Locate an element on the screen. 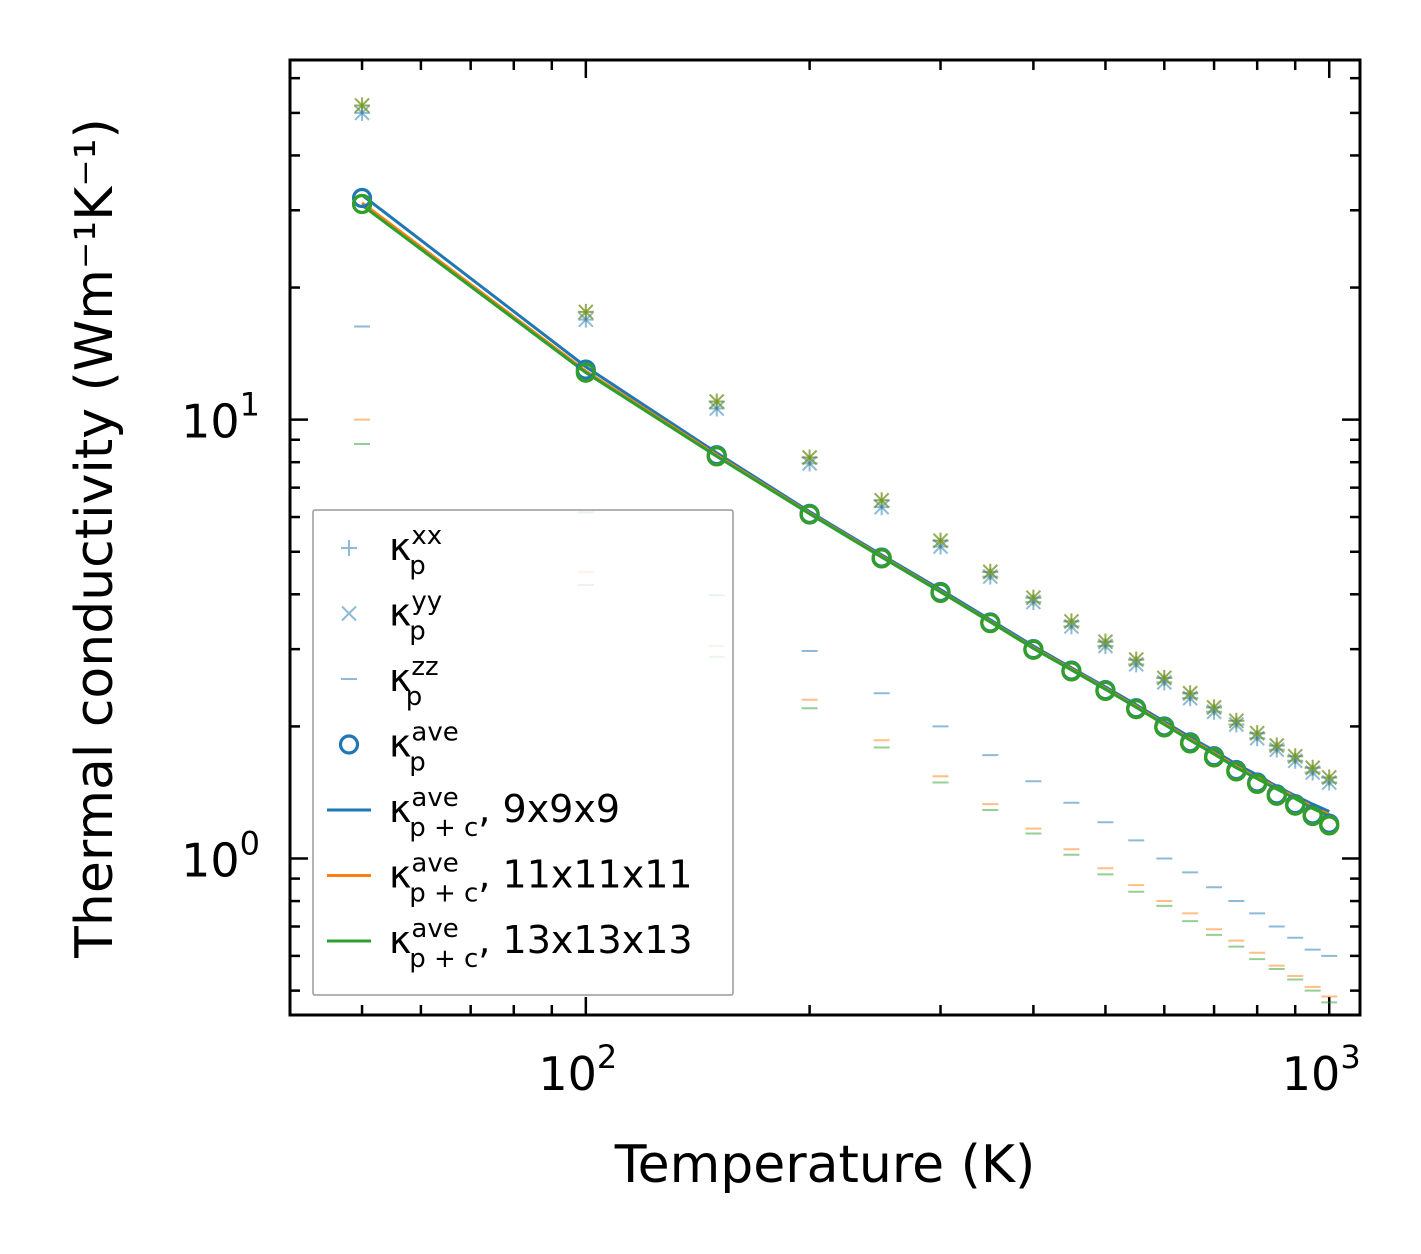 The width and height of the screenshot is (1421, 1254). legend-frame is located at coordinates (523, 752).